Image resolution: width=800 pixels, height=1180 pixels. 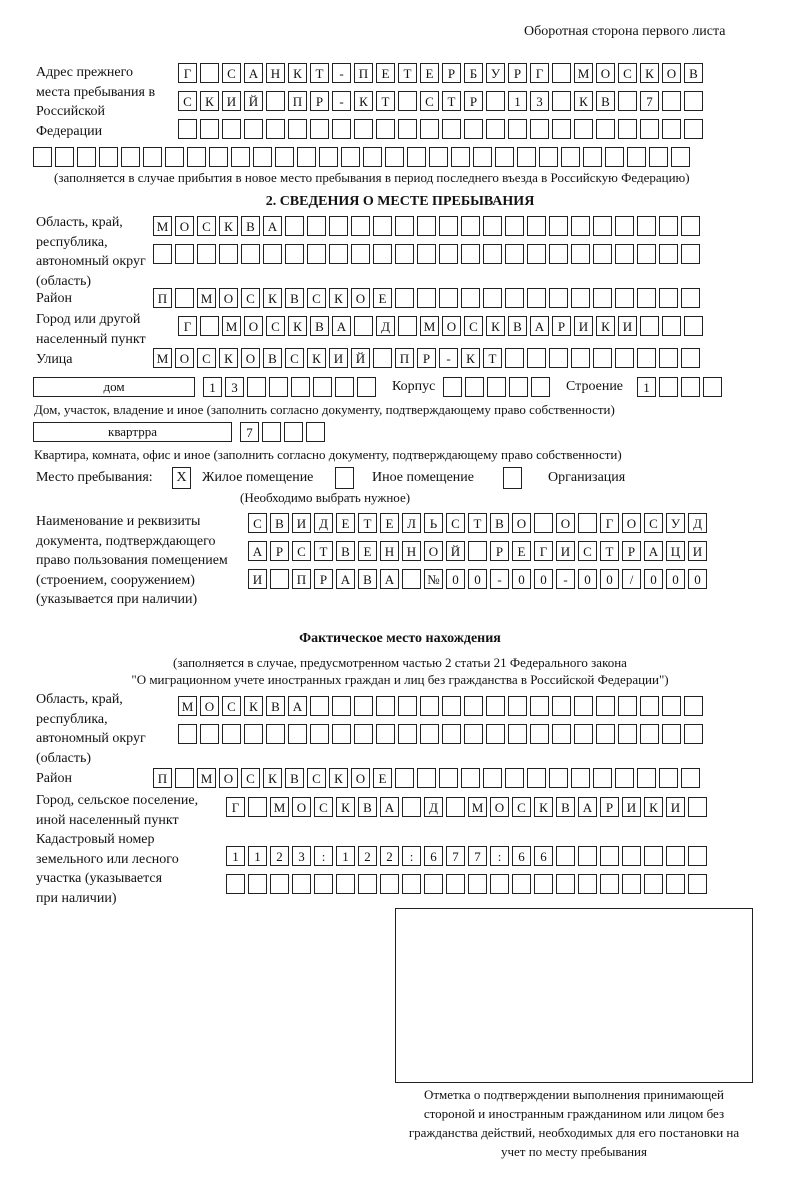 I want to click on char-cell: О, so click(x=360, y=778).